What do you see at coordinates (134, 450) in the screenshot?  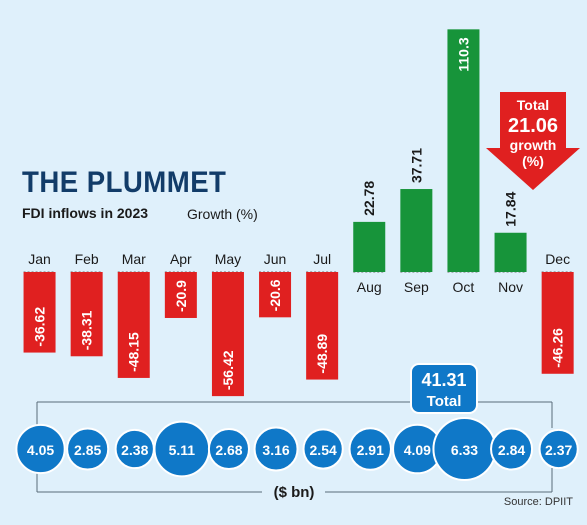 I see `inflow-value-label: 2.38` at bounding box center [134, 450].